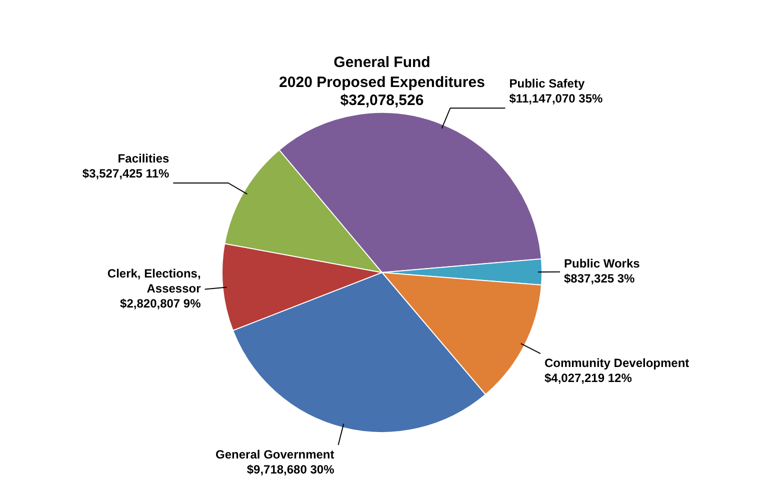 The height and width of the screenshot is (495, 764). What do you see at coordinates (556, 98) in the screenshot?
I see `data-label: $11,147,070 35%` at bounding box center [556, 98].